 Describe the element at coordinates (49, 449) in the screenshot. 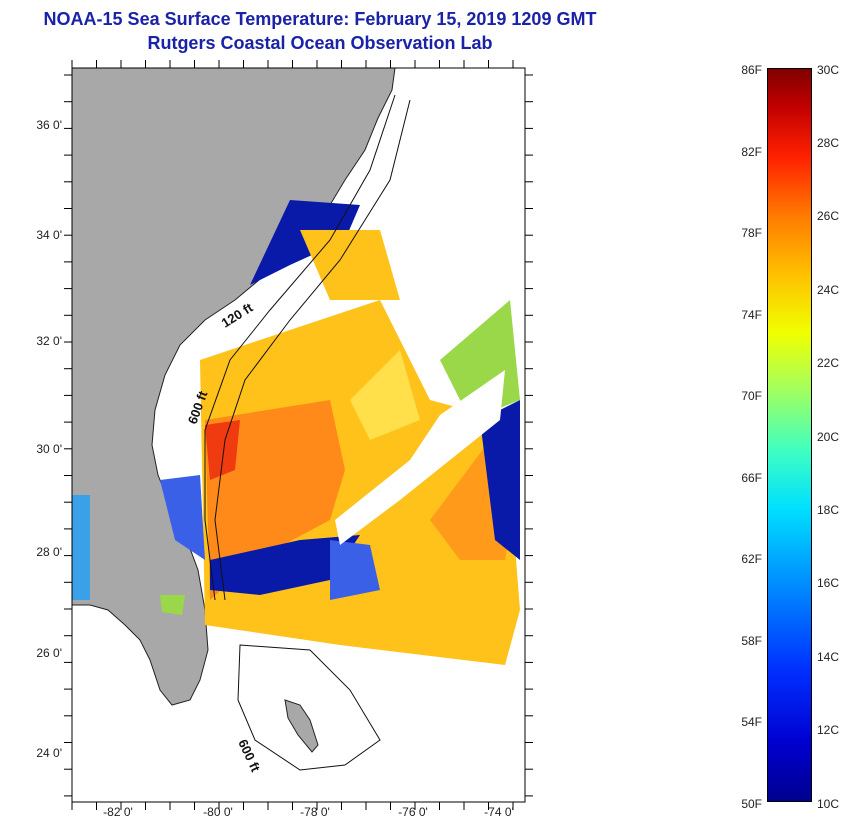

I see `lat-label: 30 0'` at that location.